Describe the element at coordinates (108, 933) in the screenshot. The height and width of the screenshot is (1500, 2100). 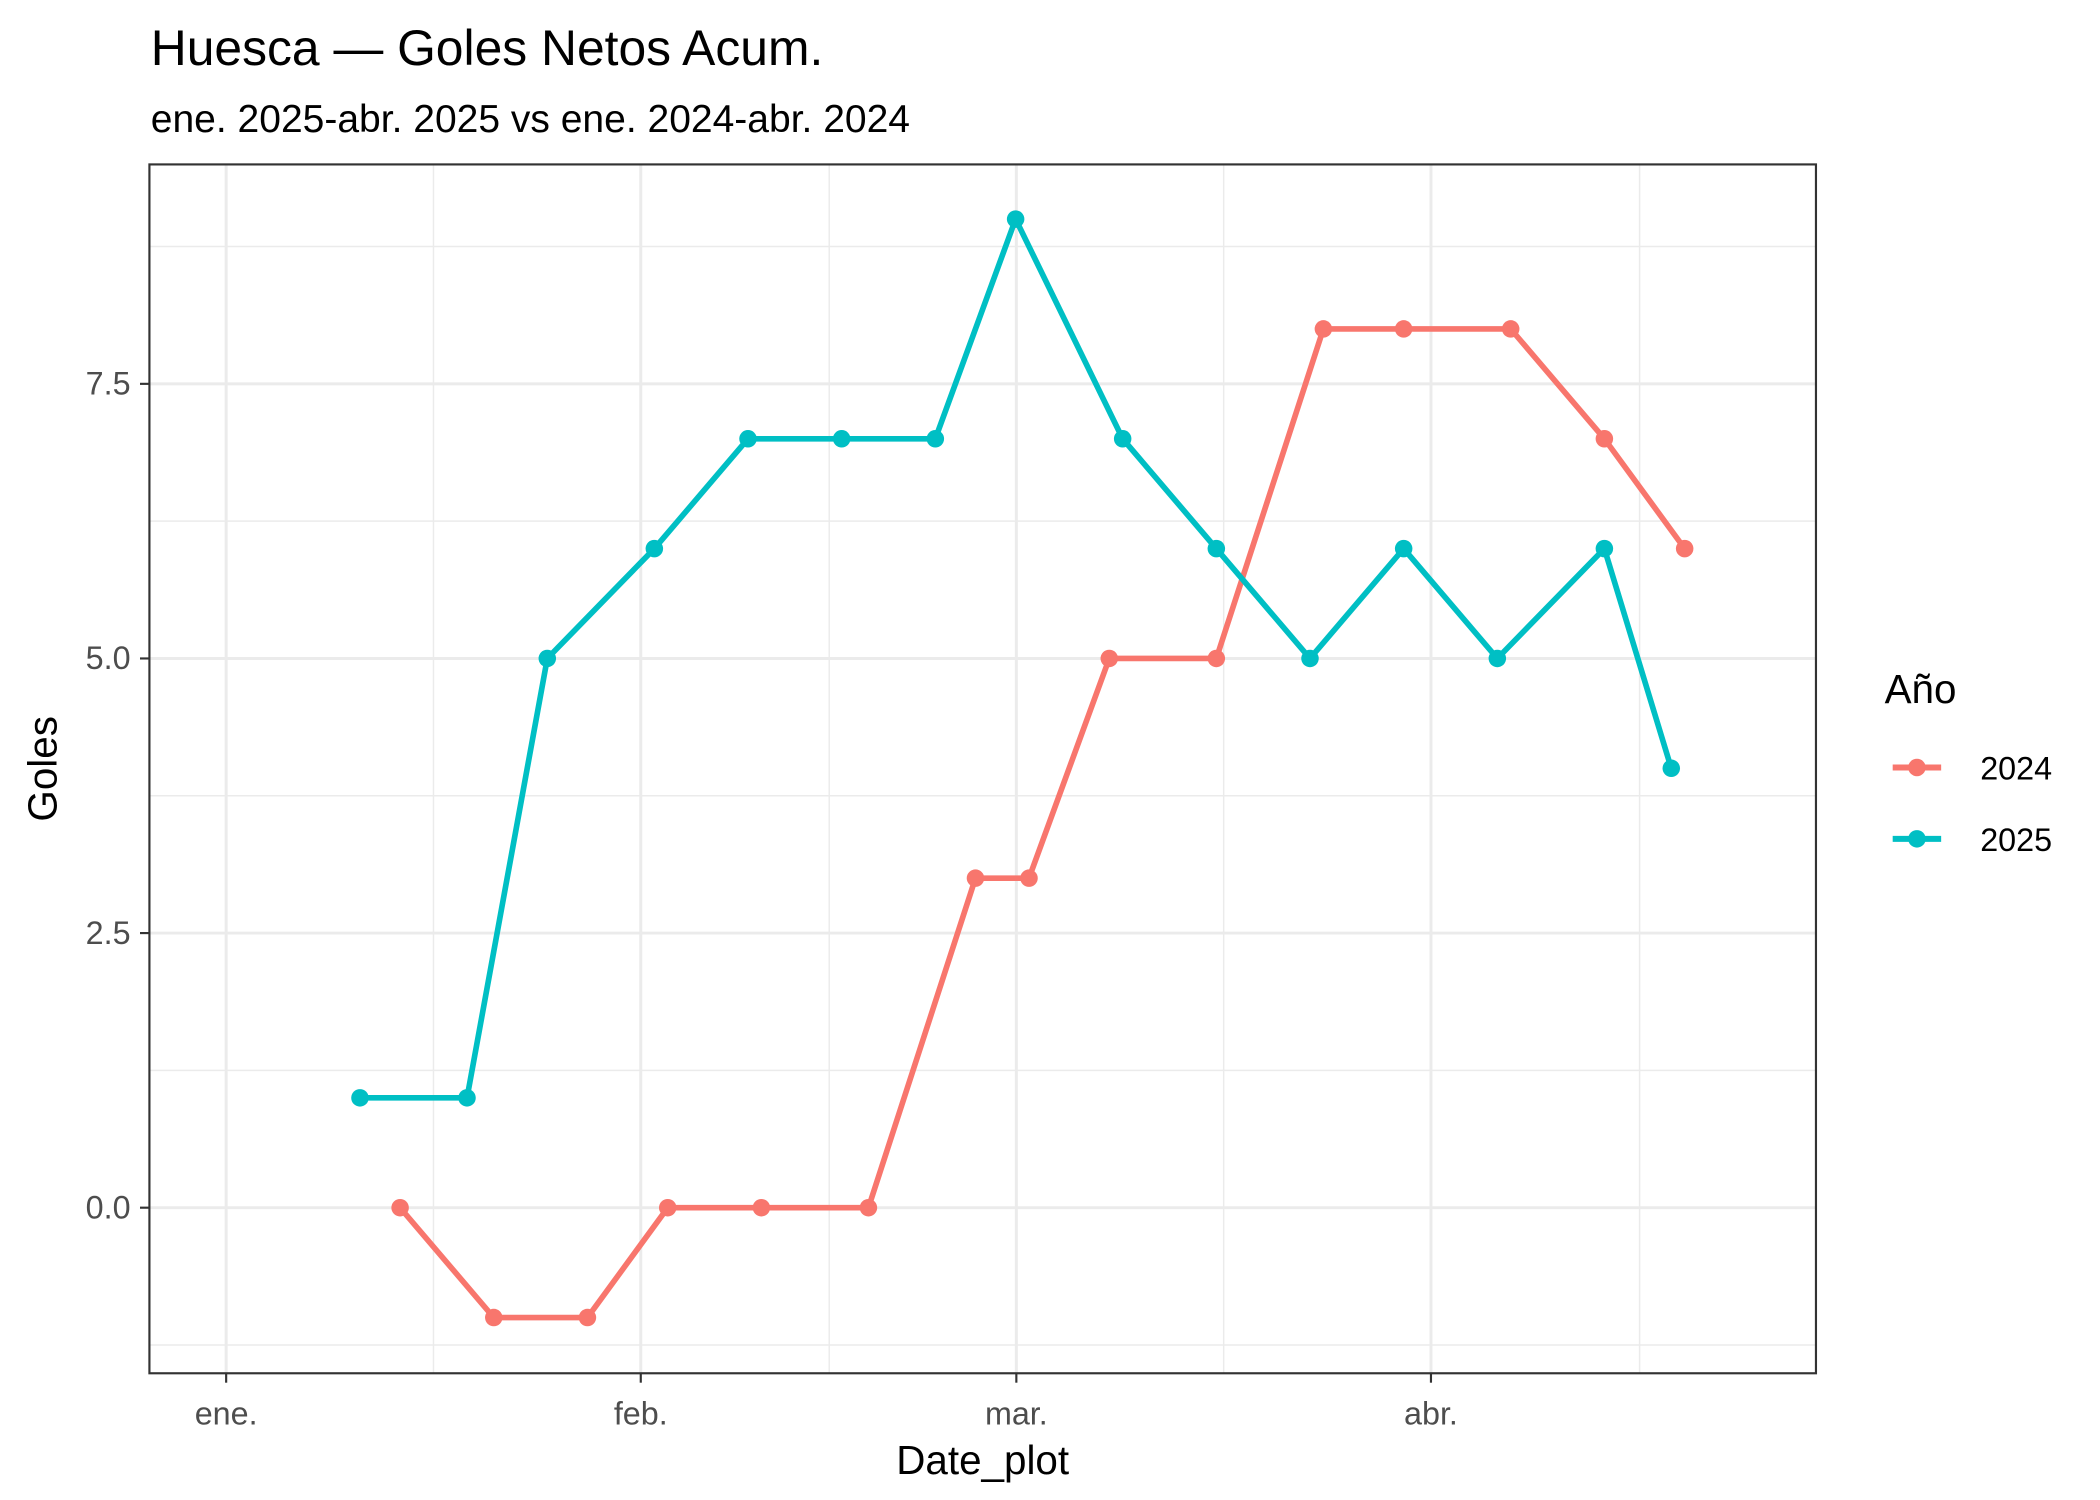
I see `y-tick-label: 2.5` at that location.